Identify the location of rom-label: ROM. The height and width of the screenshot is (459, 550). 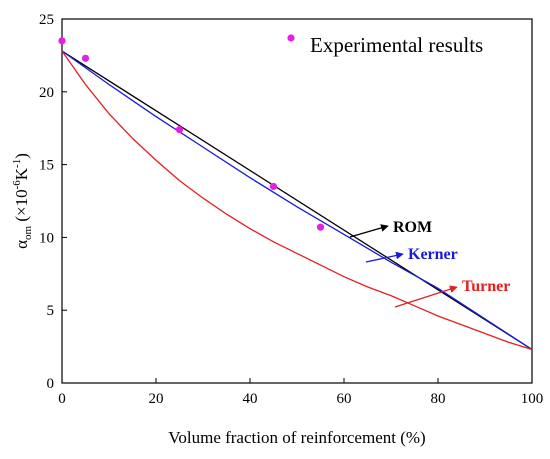
(412, 227).